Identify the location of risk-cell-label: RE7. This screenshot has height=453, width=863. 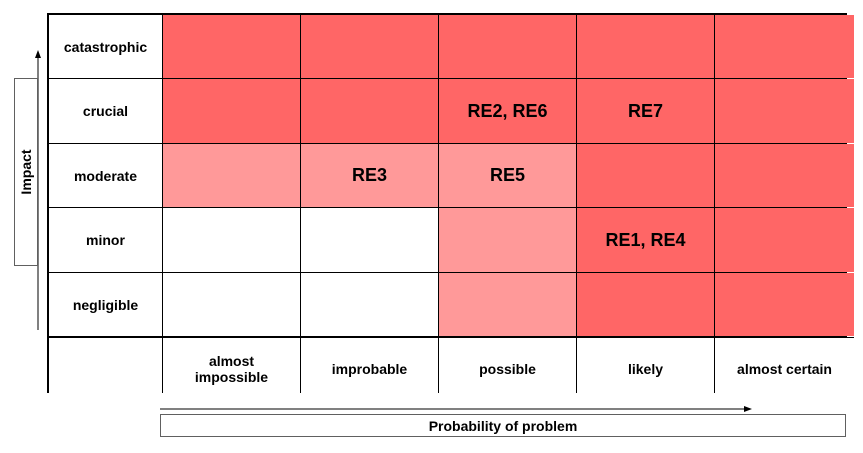
(645, 111).